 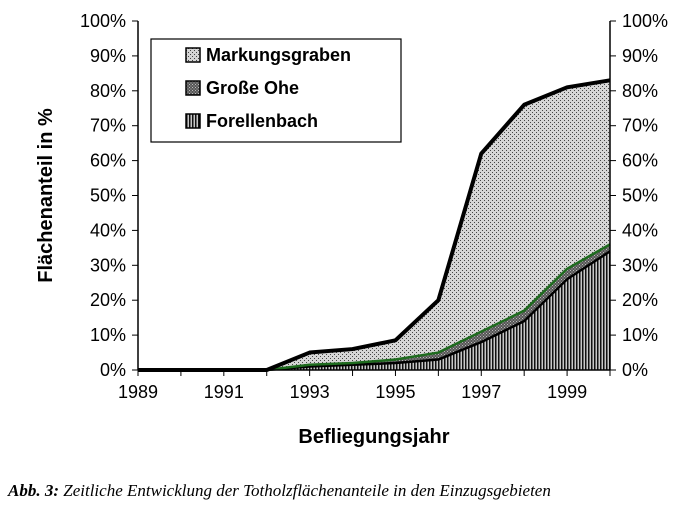 I want to click on y-tick-label-right: 0%, so click(x=635, y=370).